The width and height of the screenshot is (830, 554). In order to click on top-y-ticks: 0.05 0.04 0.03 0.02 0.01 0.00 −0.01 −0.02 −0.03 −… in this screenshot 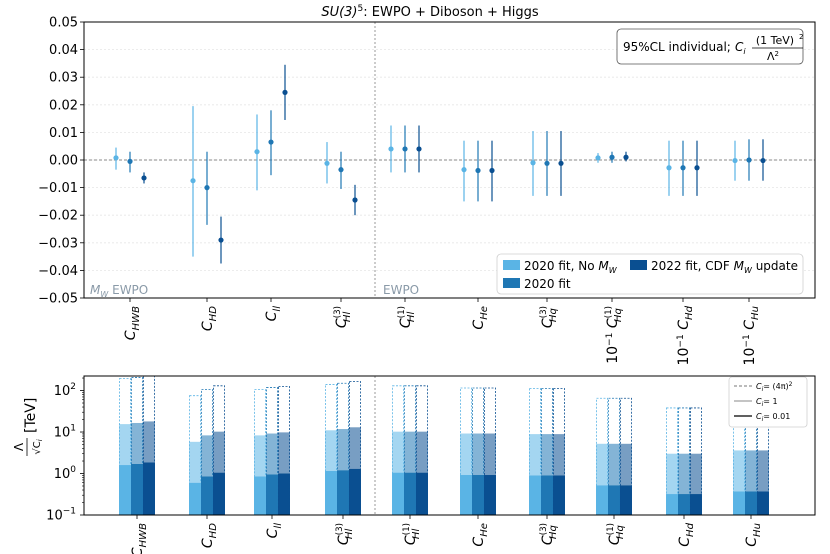, I will do `click(61, 161)`.